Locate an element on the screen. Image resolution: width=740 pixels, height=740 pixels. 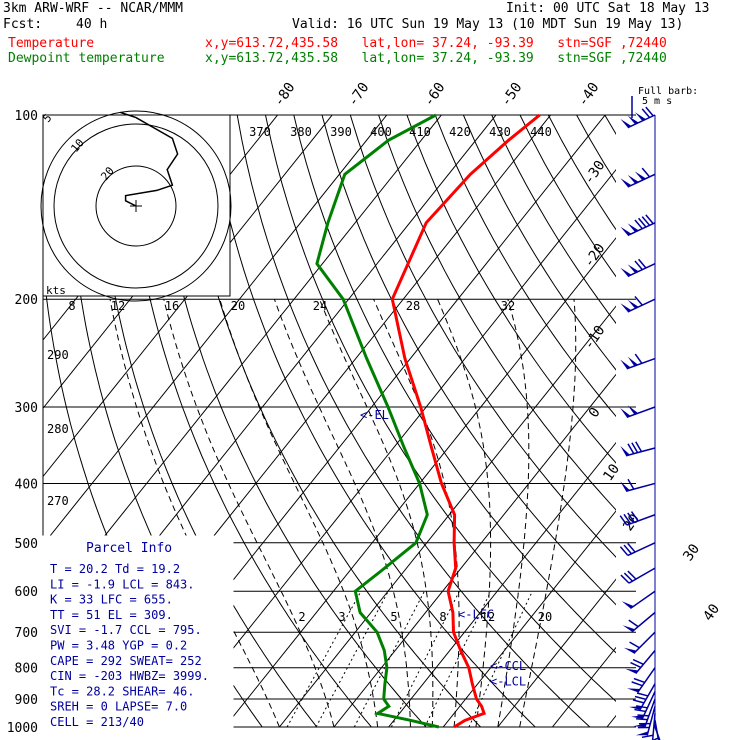
parcel-panel-bg is located at coordinates (138, 631).